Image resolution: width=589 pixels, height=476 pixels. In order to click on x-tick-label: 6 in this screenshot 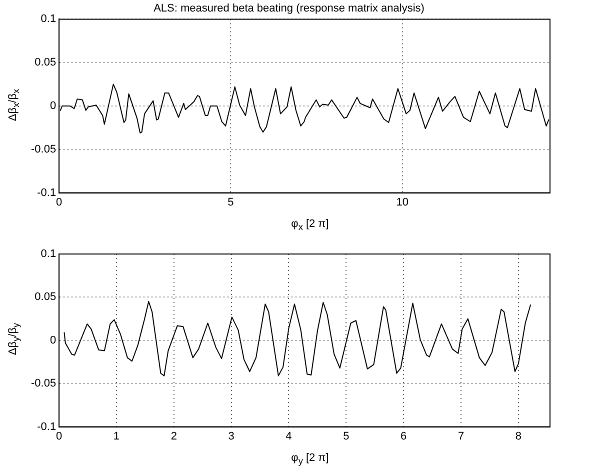, I will do `click(403, 436)`.